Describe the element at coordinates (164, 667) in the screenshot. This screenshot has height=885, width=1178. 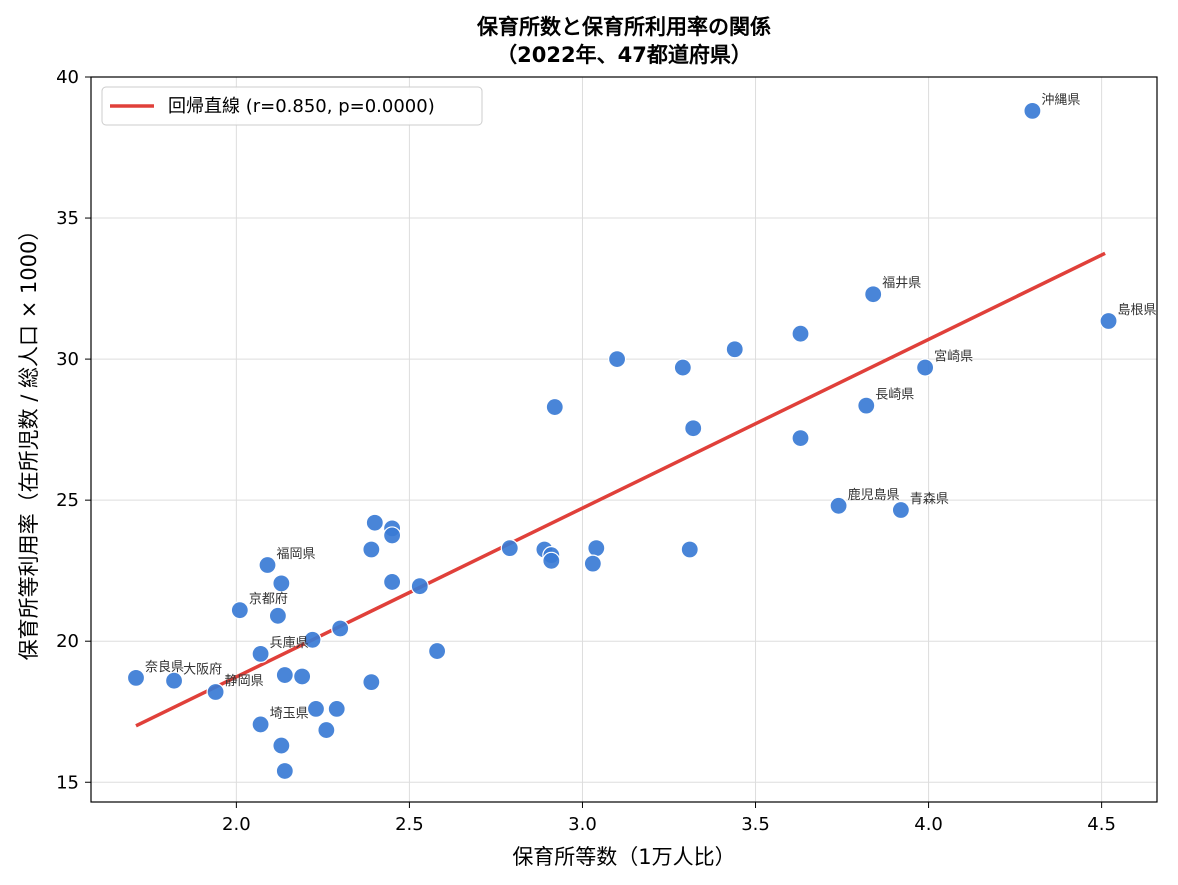
I see `point-label: 奈良県` at that location.